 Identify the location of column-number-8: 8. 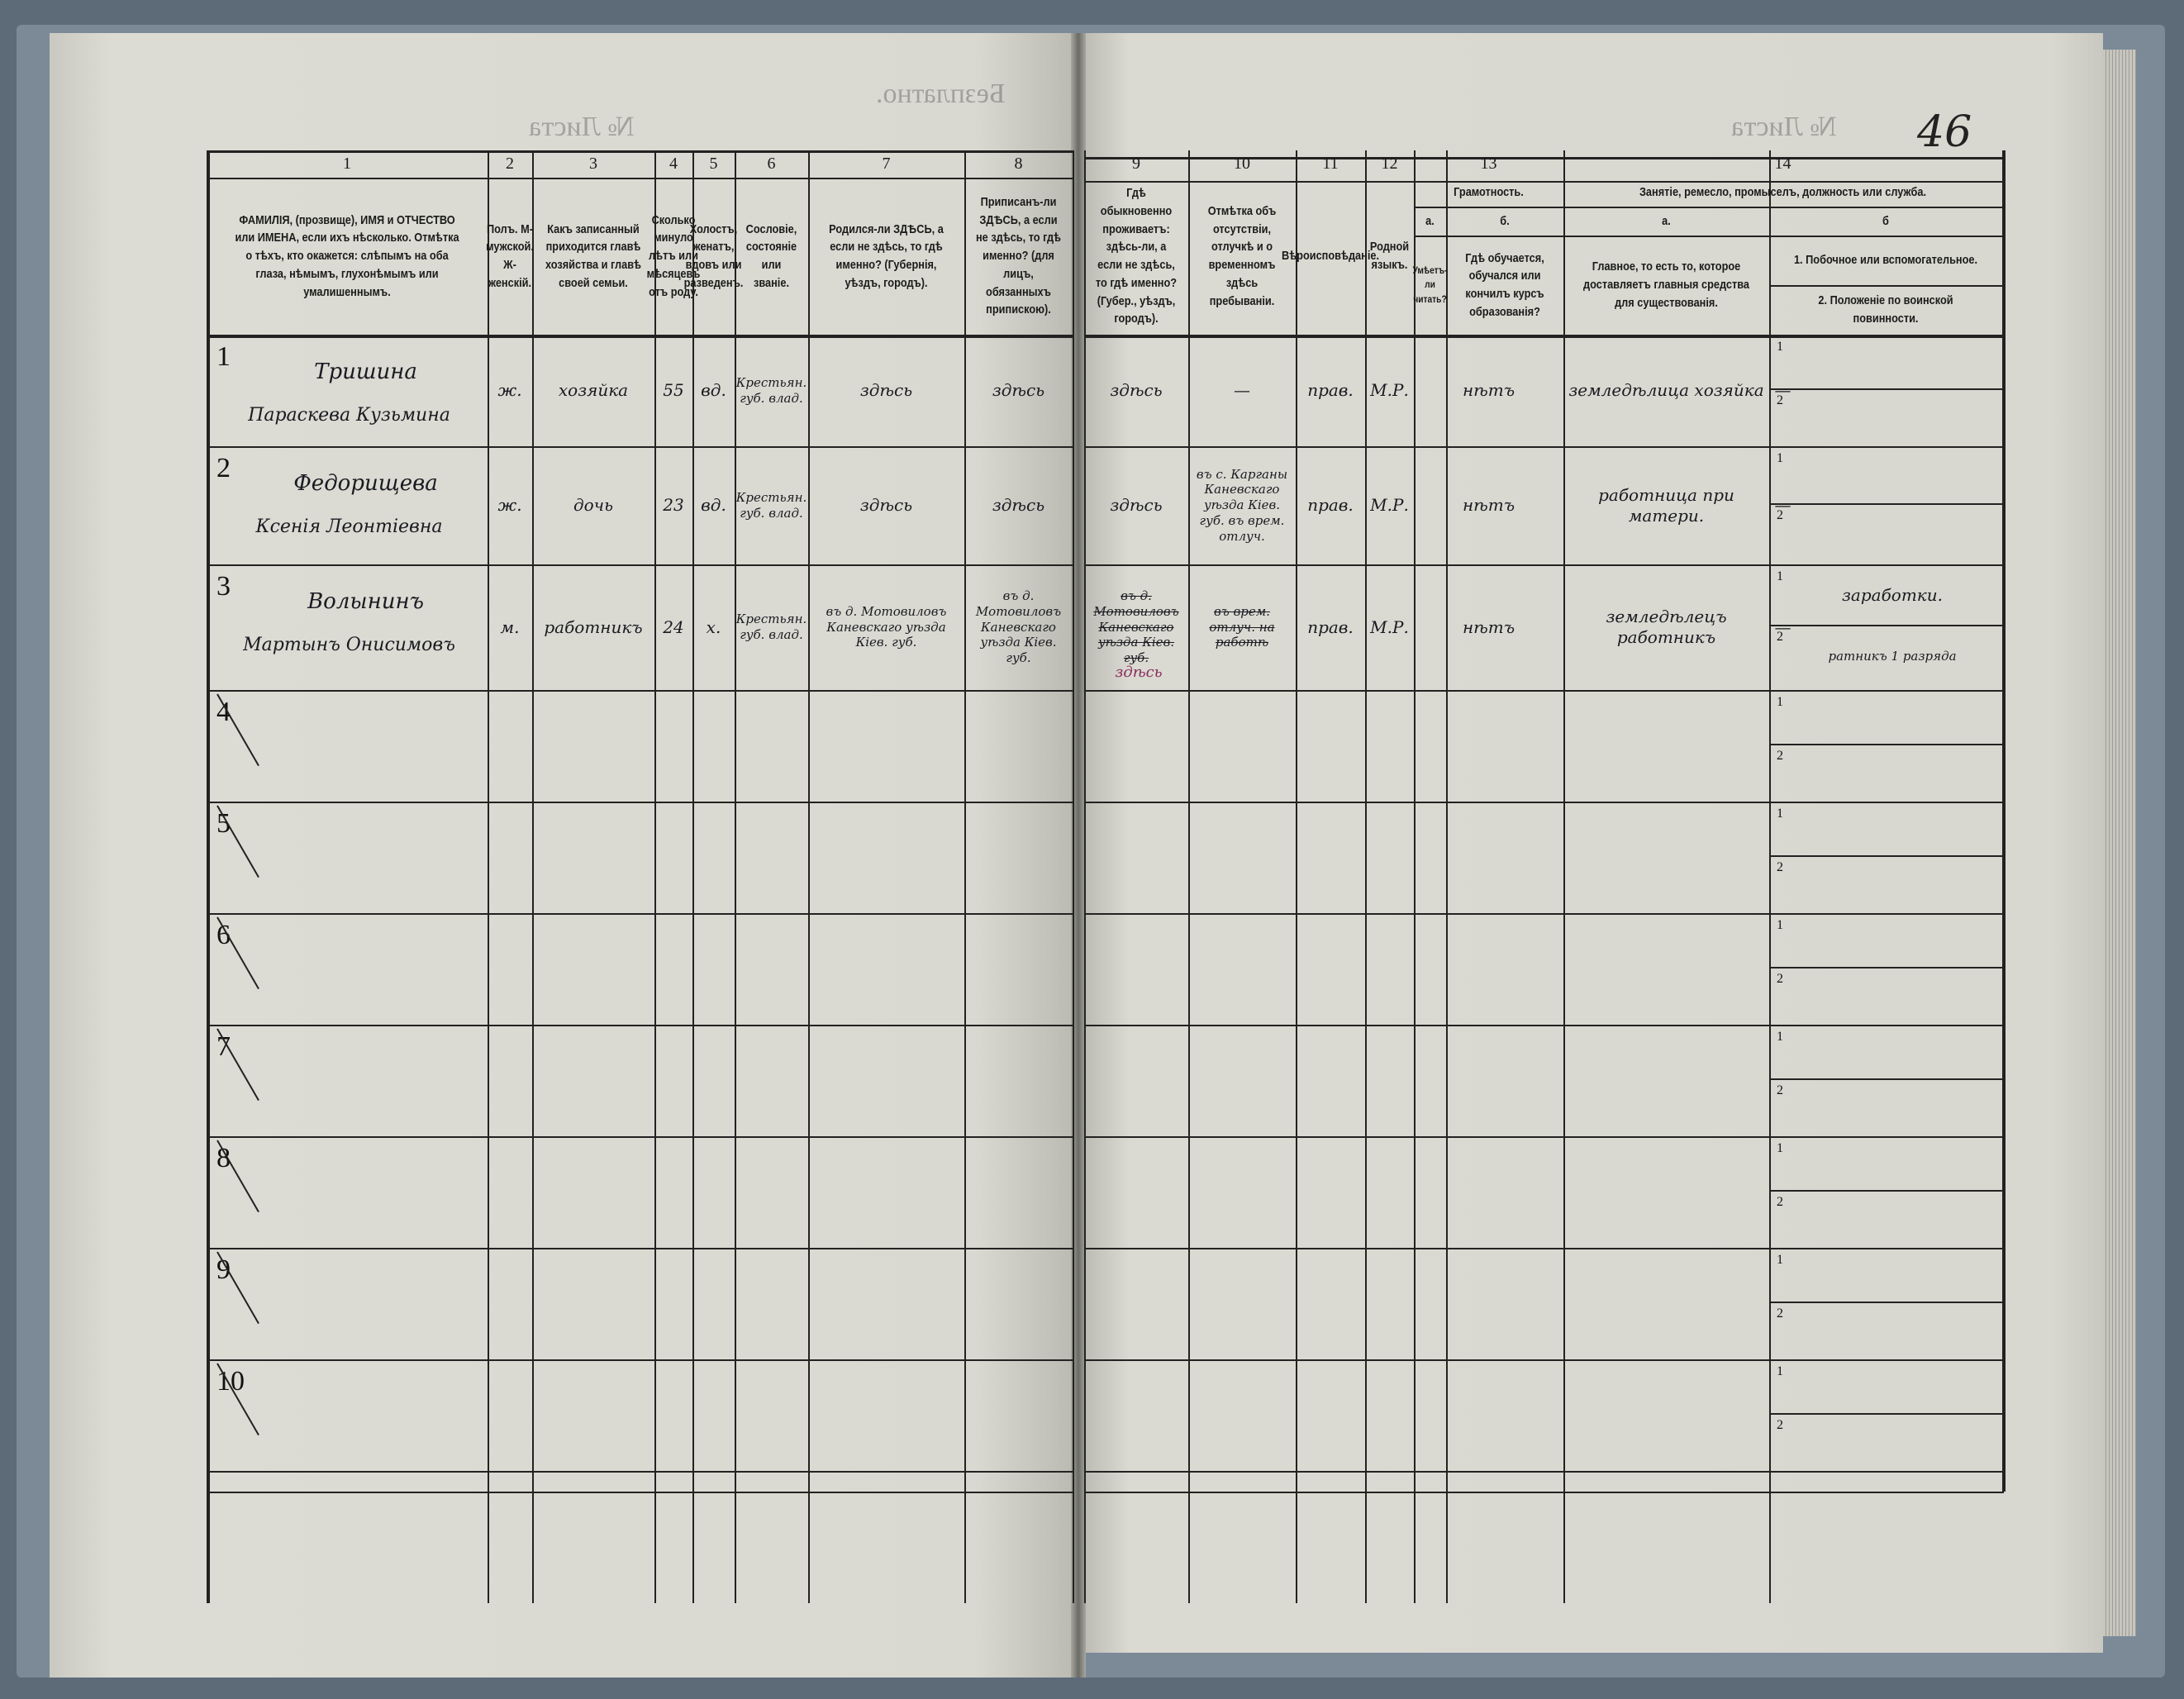
(1018, 164).